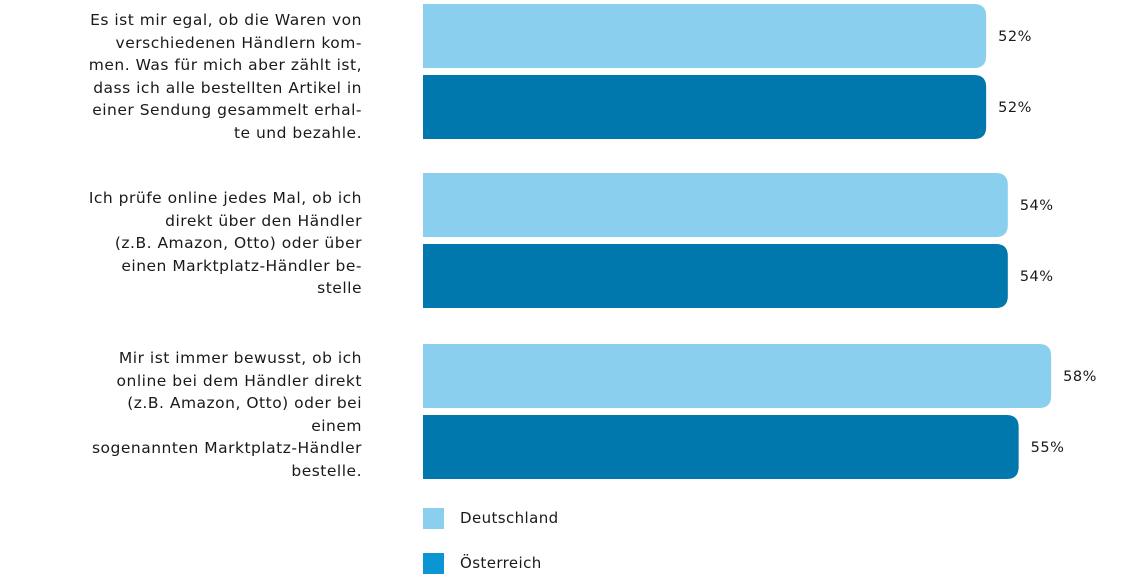 This screenshot has width=1140, height=578. I want to click on data-label-oesterreich-2: 54%, so click(1037, 277).